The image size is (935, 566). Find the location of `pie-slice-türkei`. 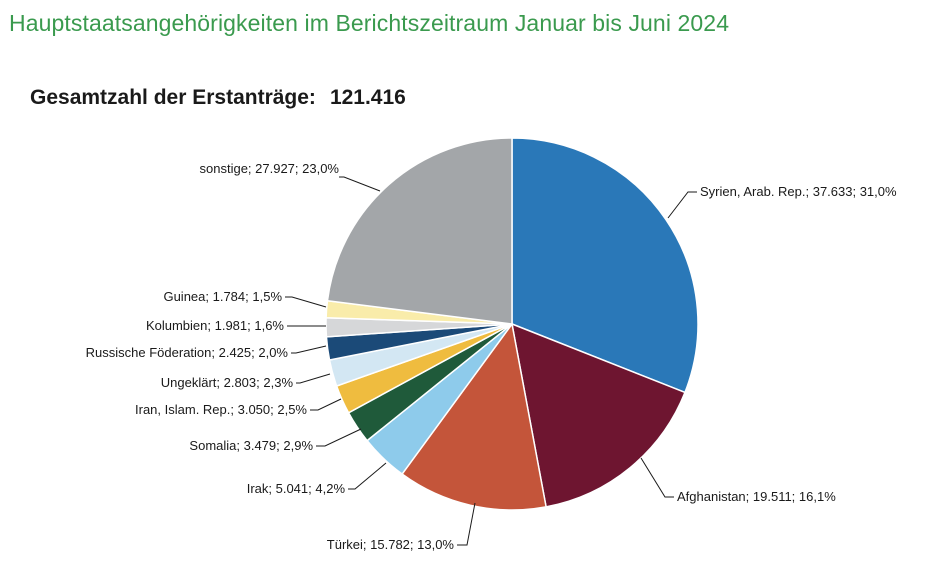

pie-slice-türkei is located at coordinates (474, 416).